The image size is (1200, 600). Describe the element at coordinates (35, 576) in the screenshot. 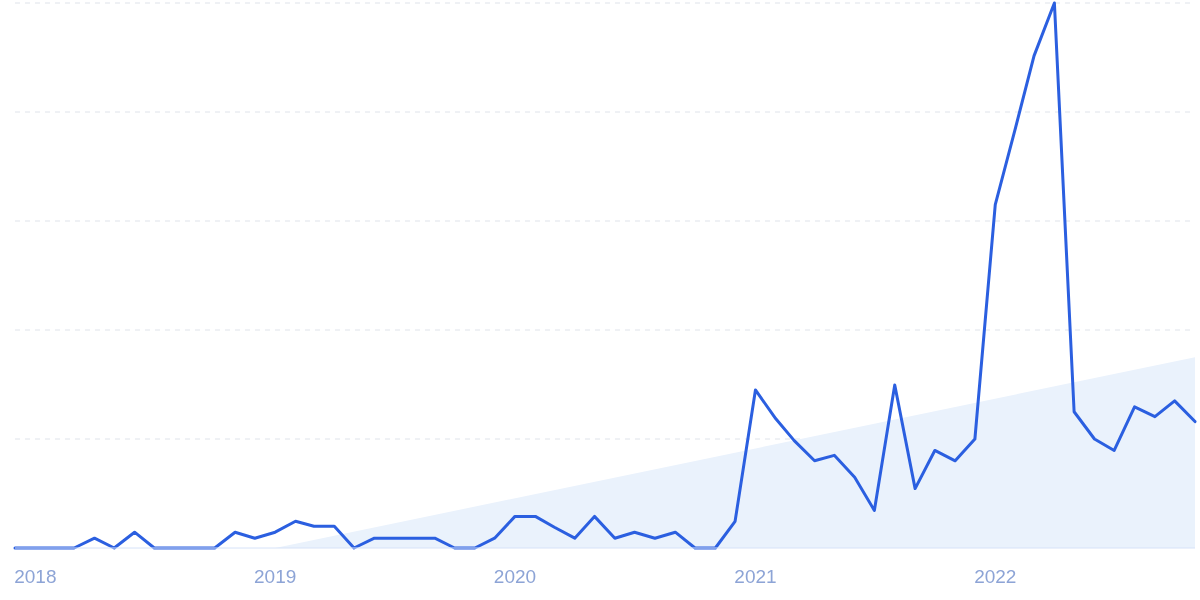

I see `x-tick-label: 2018` at that location.